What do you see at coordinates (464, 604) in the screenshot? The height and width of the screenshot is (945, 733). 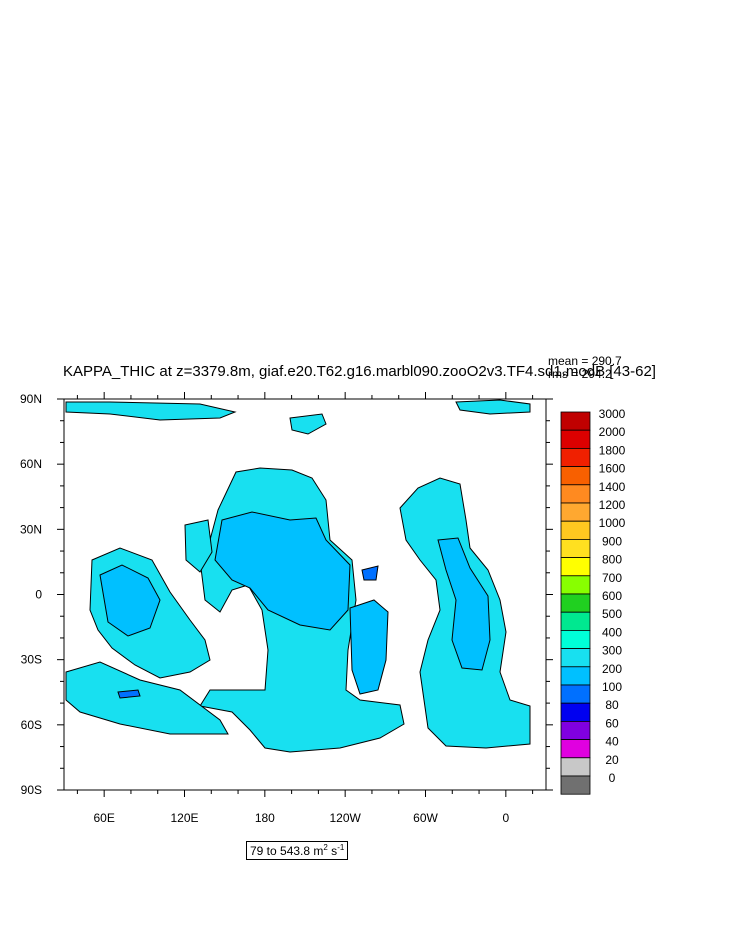 I see `ocean-atlantic-core` at bounding box center [464, 604].